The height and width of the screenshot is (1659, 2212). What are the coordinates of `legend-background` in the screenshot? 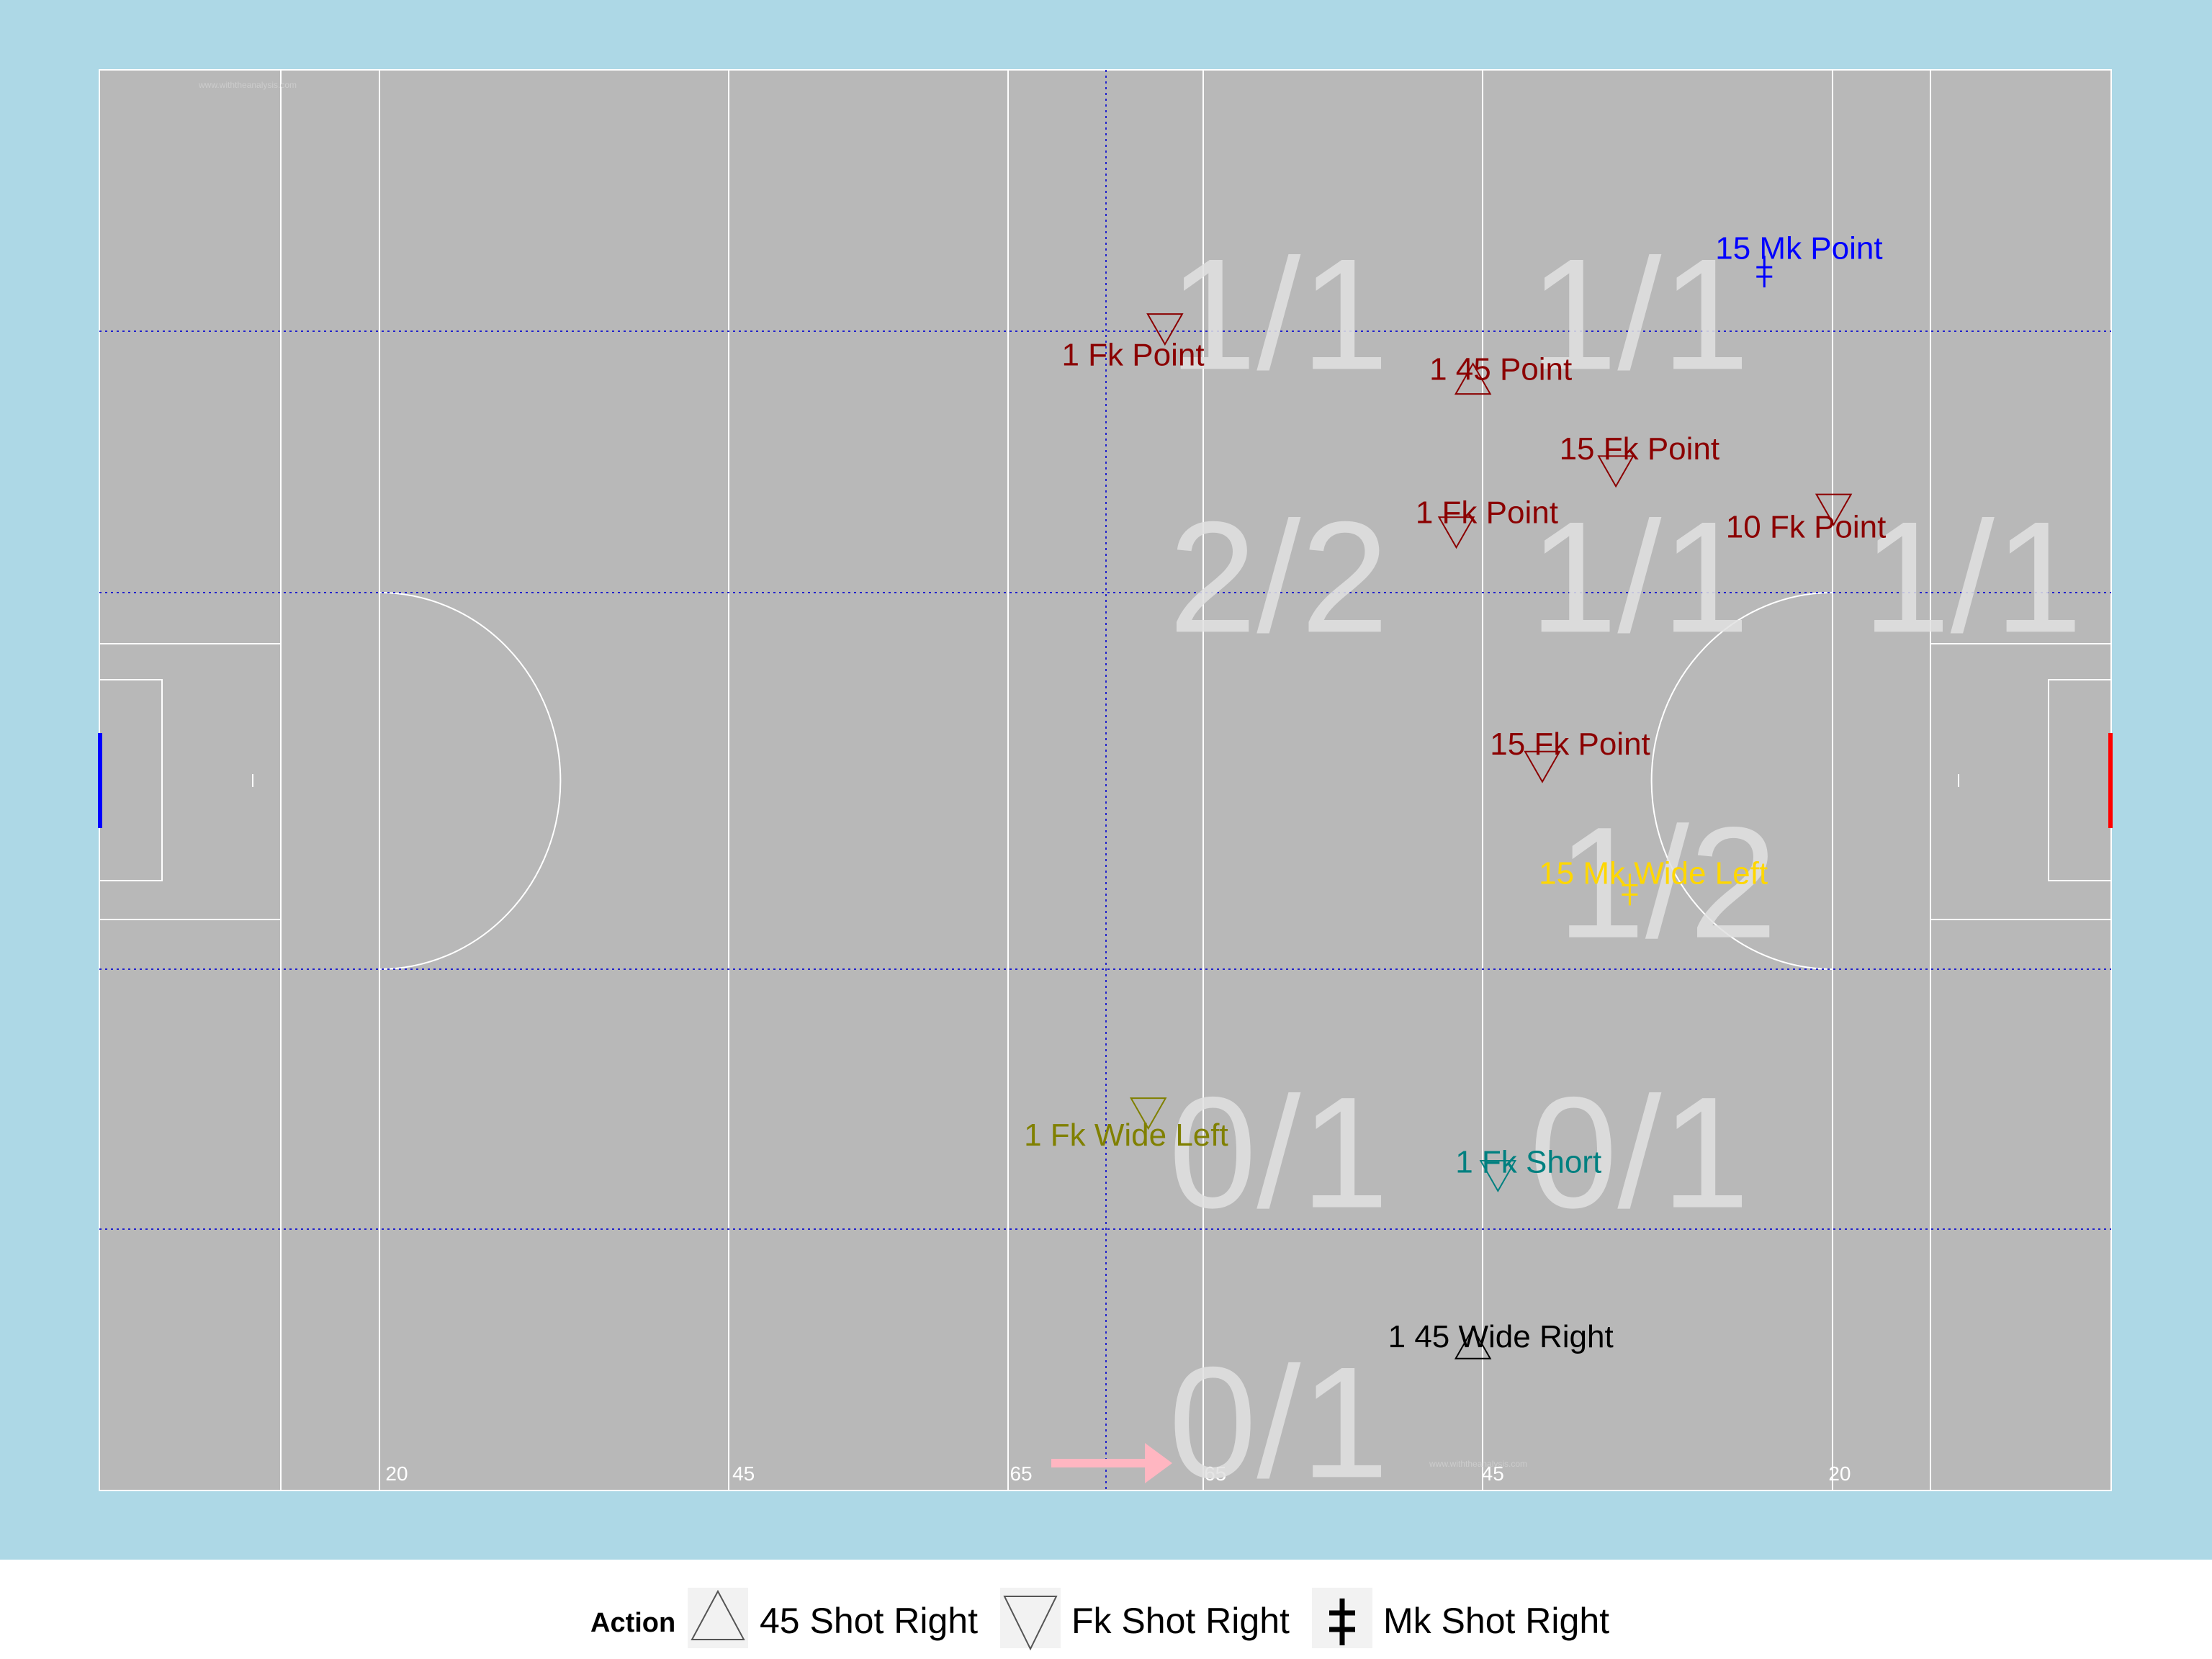 It's located at (1106, 1609).